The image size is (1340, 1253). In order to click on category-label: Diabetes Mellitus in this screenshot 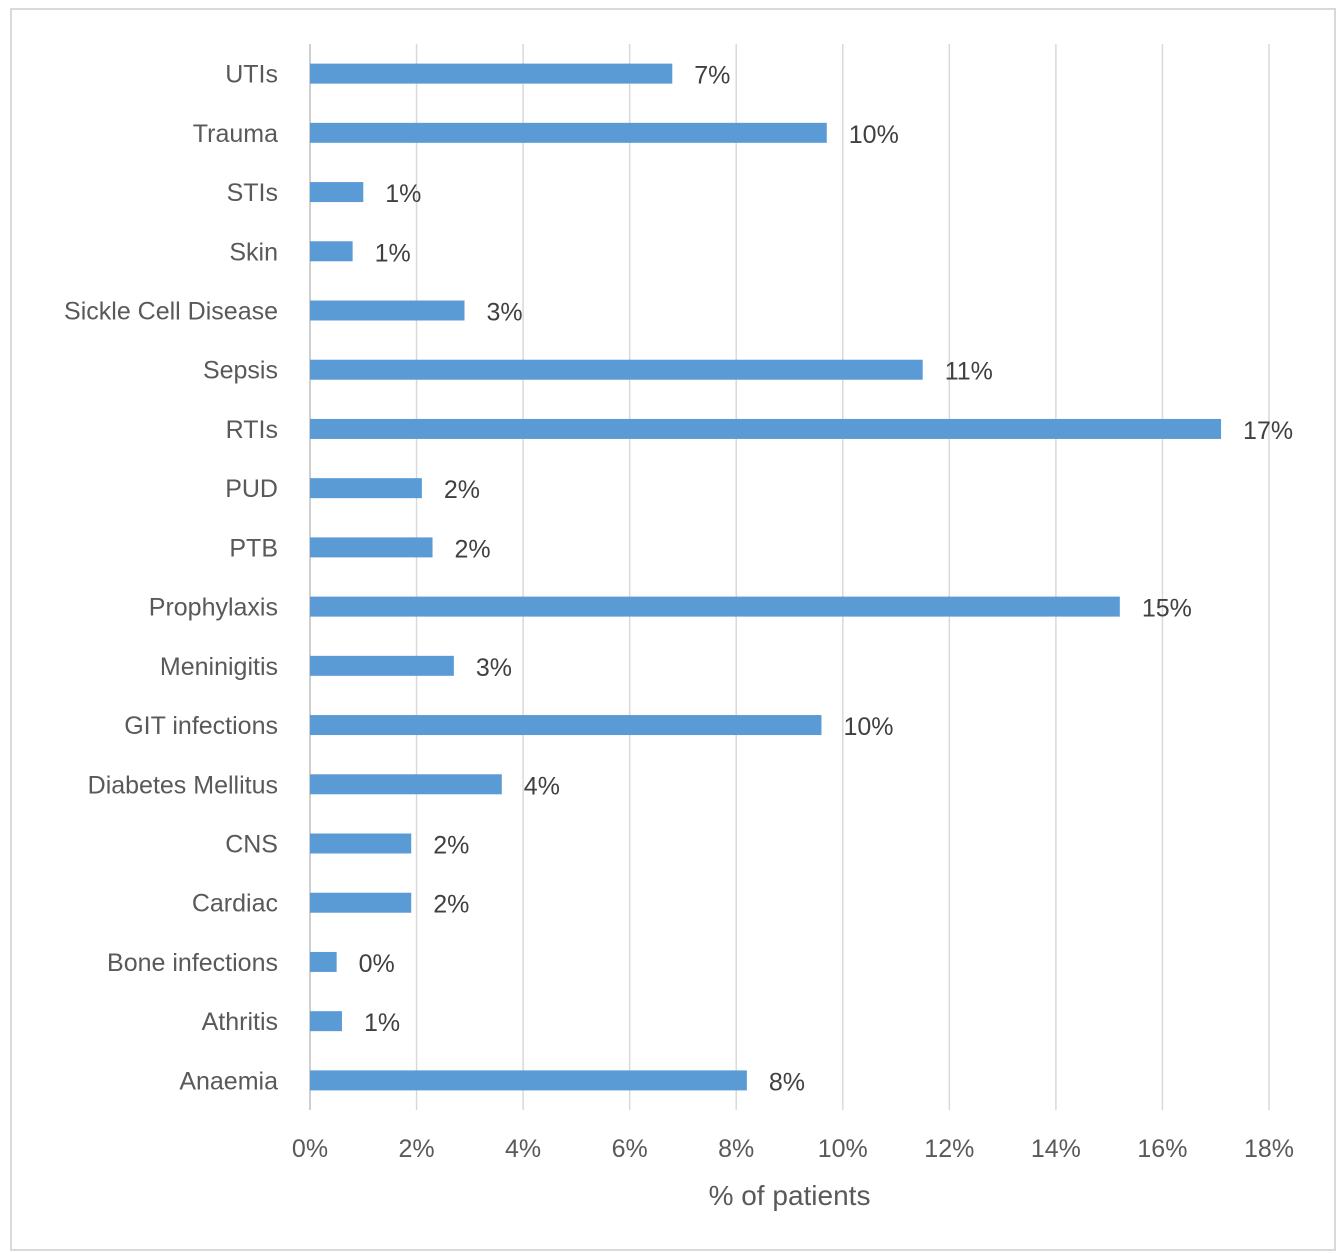, I will do `click(183, 785)`.